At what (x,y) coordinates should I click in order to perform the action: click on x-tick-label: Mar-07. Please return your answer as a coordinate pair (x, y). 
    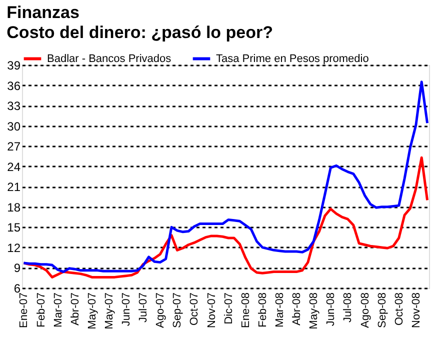
    Looking at the image, I should click on (58, 310).